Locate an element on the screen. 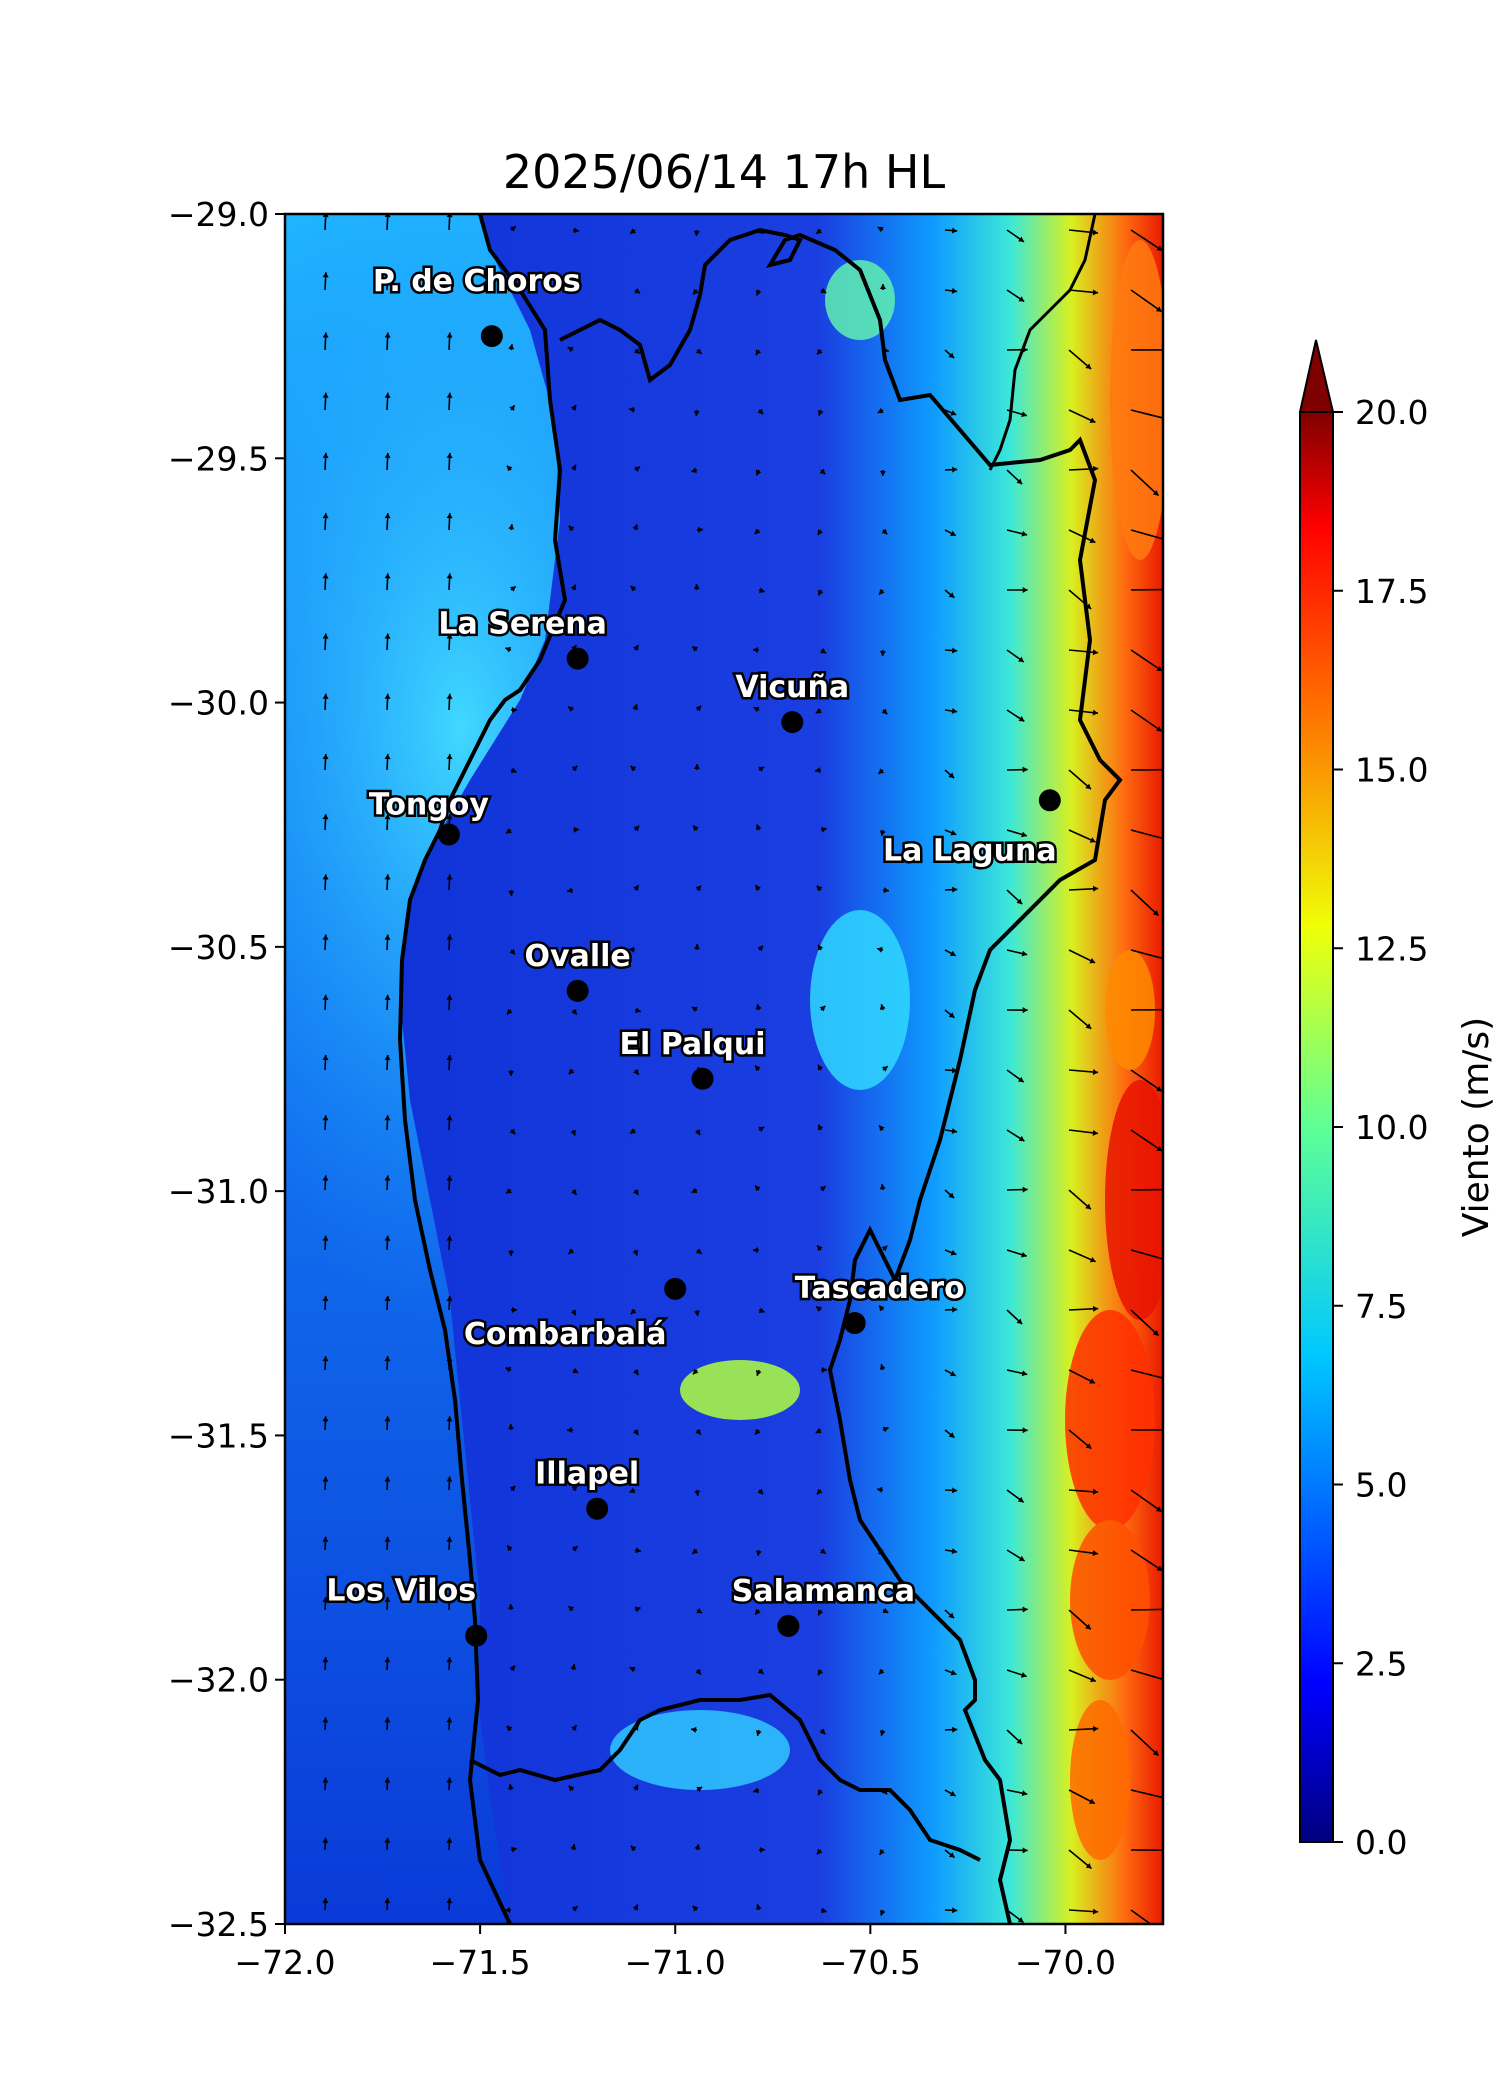 This screenshot has width=1500, height=2100. city-label: La Laguna is located at coordinates (970, 850).